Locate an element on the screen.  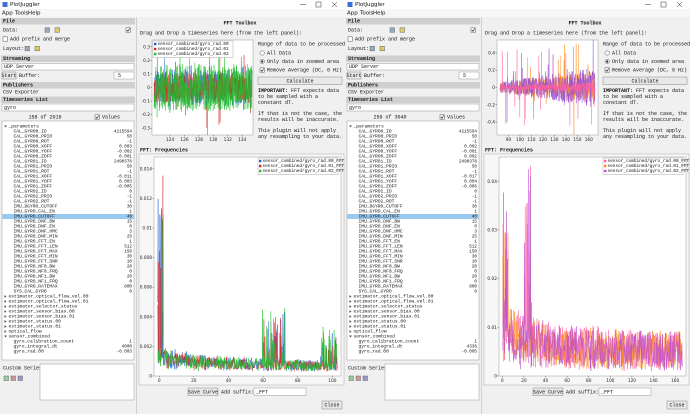
option-label: Remove Average (DC, 0 Hz) is located at coordinates (649, 70).